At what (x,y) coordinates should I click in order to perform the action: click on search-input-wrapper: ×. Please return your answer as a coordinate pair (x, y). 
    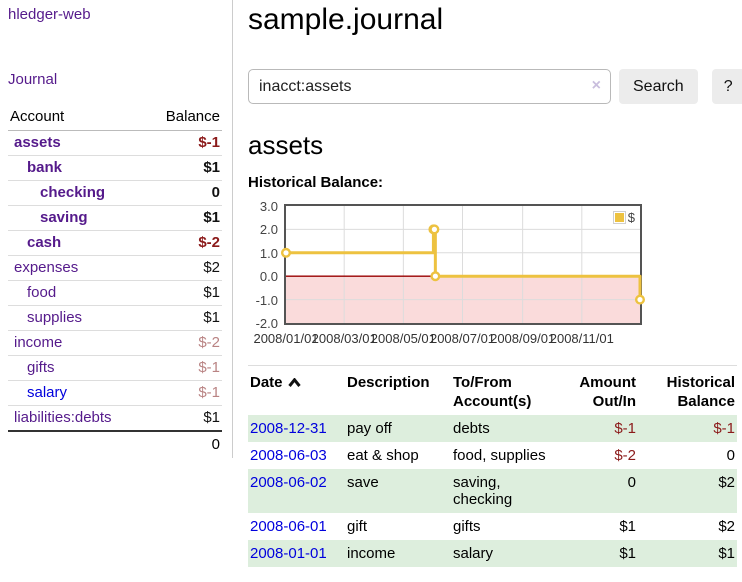
    Looking at the image, I should click on (429, 86).